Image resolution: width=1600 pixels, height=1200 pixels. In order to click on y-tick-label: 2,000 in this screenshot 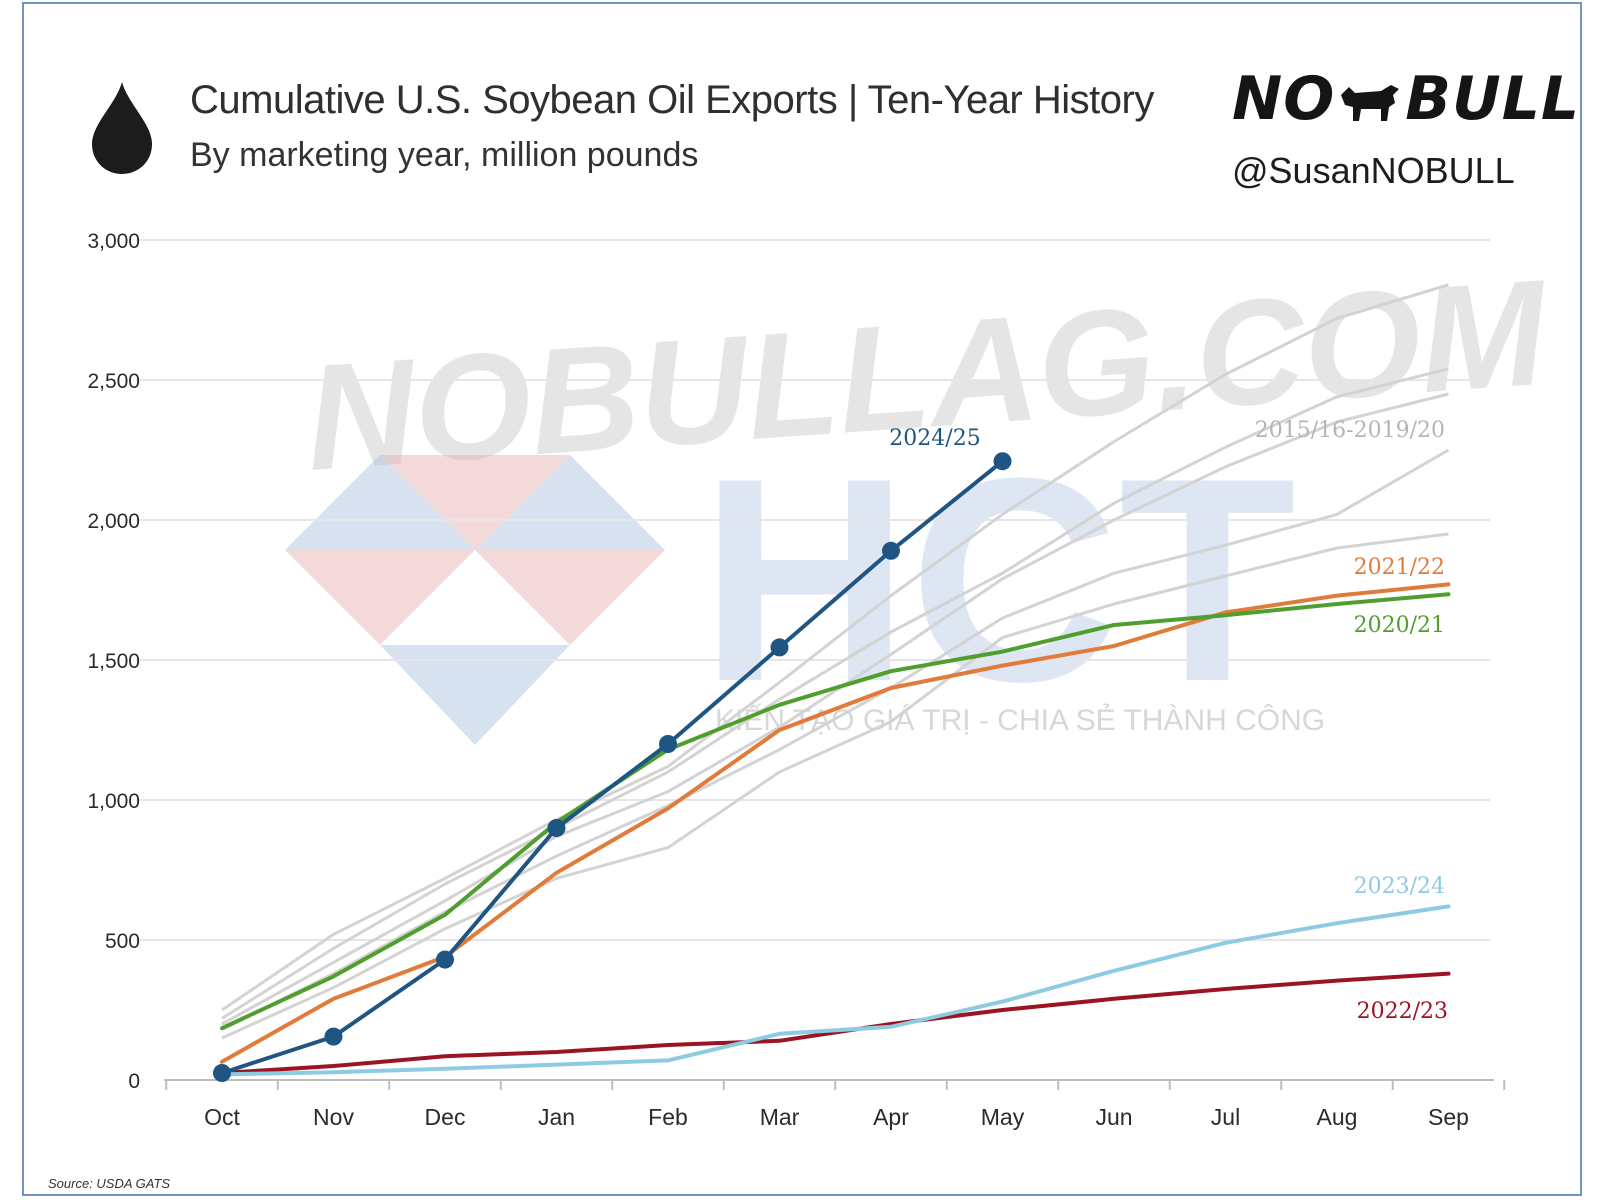, I will do `click(113, 521)`.